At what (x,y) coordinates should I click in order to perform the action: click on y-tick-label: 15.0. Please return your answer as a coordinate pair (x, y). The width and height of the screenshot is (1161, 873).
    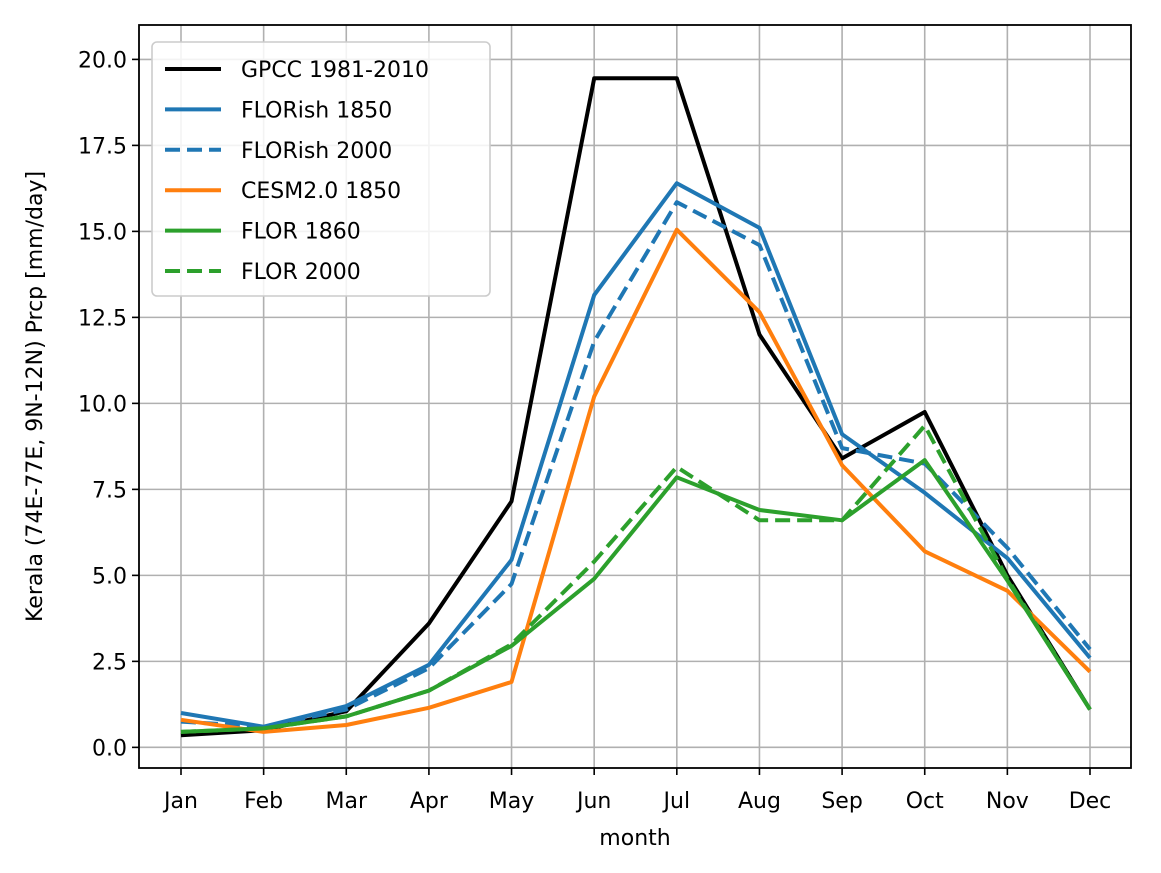
    Looking at the image, I should click on (102, 232).